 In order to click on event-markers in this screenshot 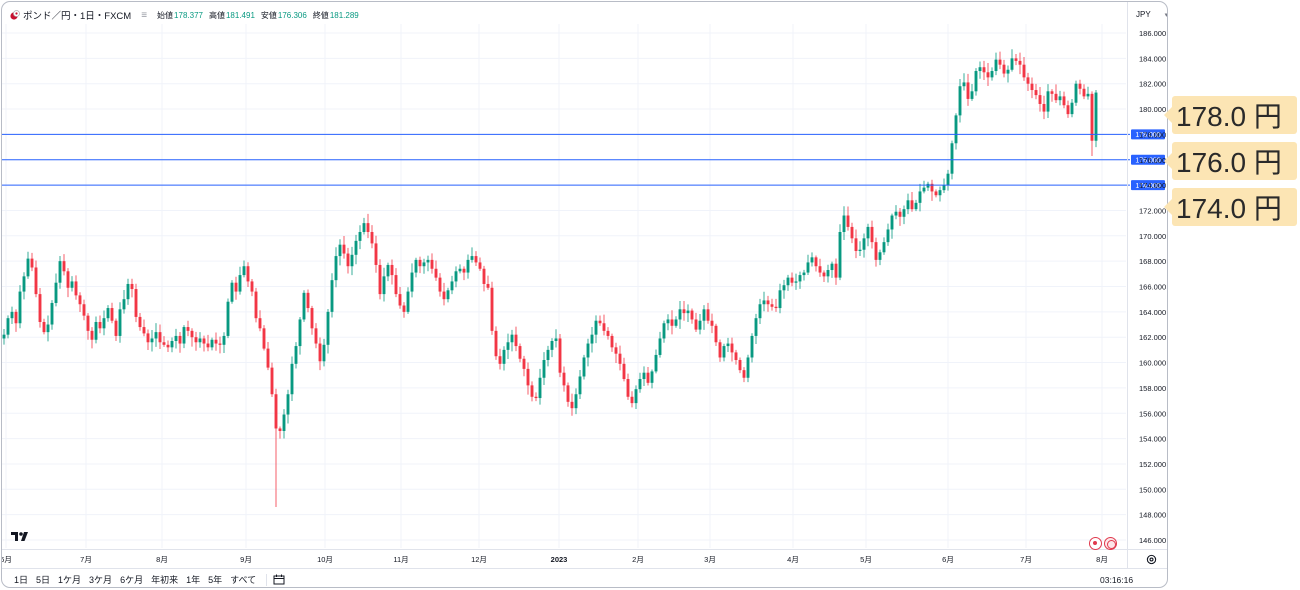, I will do `click(1103, 543)`.